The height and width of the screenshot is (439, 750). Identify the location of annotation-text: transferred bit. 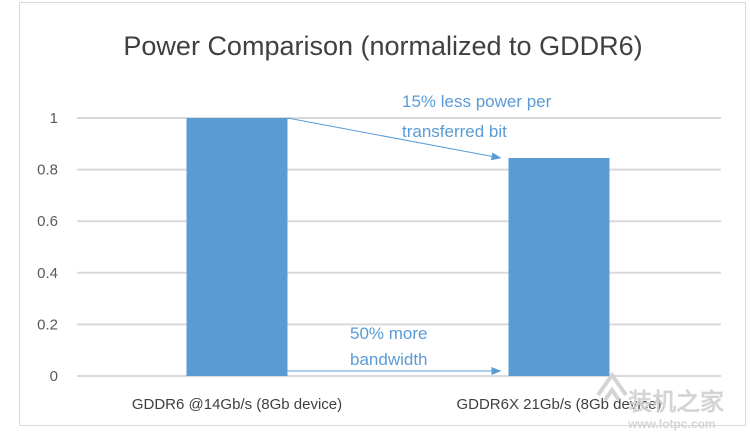
(454, 131).